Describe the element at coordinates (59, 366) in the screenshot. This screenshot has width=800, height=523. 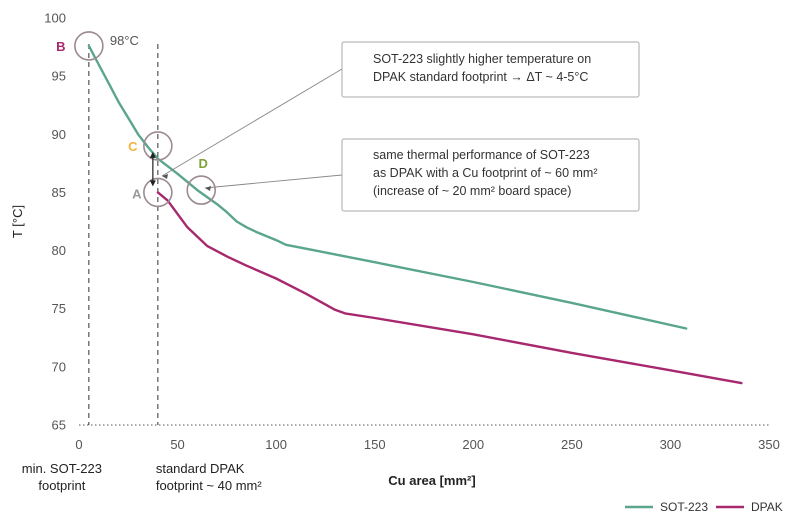
I see `y-tick-label: 70` at that location.